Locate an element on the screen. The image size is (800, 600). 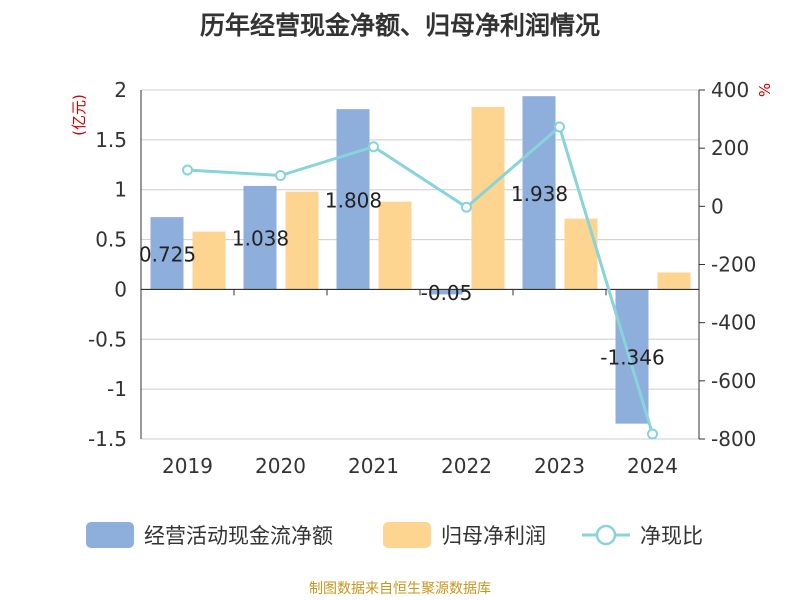
data-label: 1.938 is located at coordinates (539, 194).